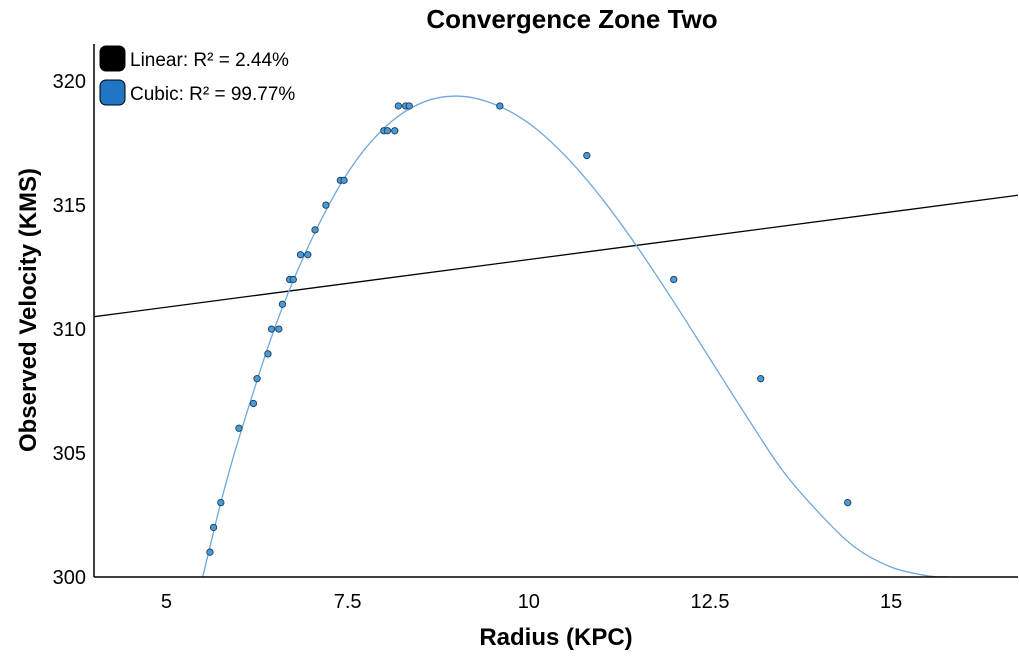 The height and width of the screenshot is (658, 1019). Describe the element at coordinates (348, 602) in the screenshot. I see `x-tick-label: 7.5` at that location.